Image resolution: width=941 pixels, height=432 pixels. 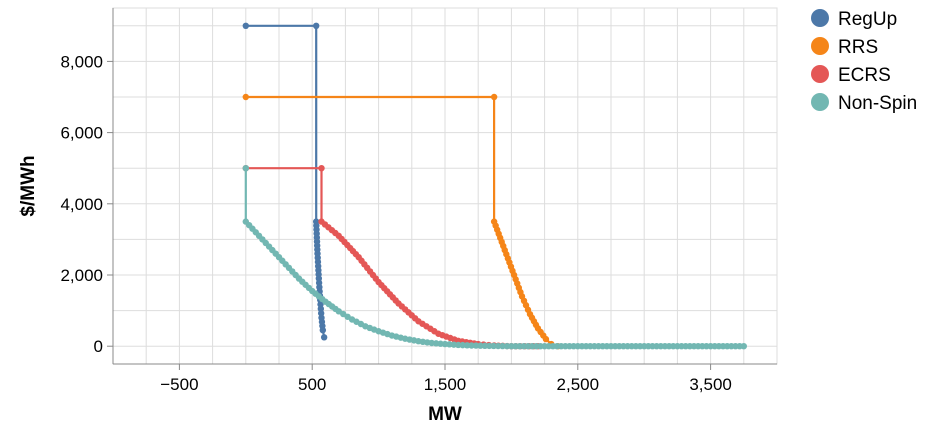 I want to click on legend-label: ECRS, so click(x=864, y=75).